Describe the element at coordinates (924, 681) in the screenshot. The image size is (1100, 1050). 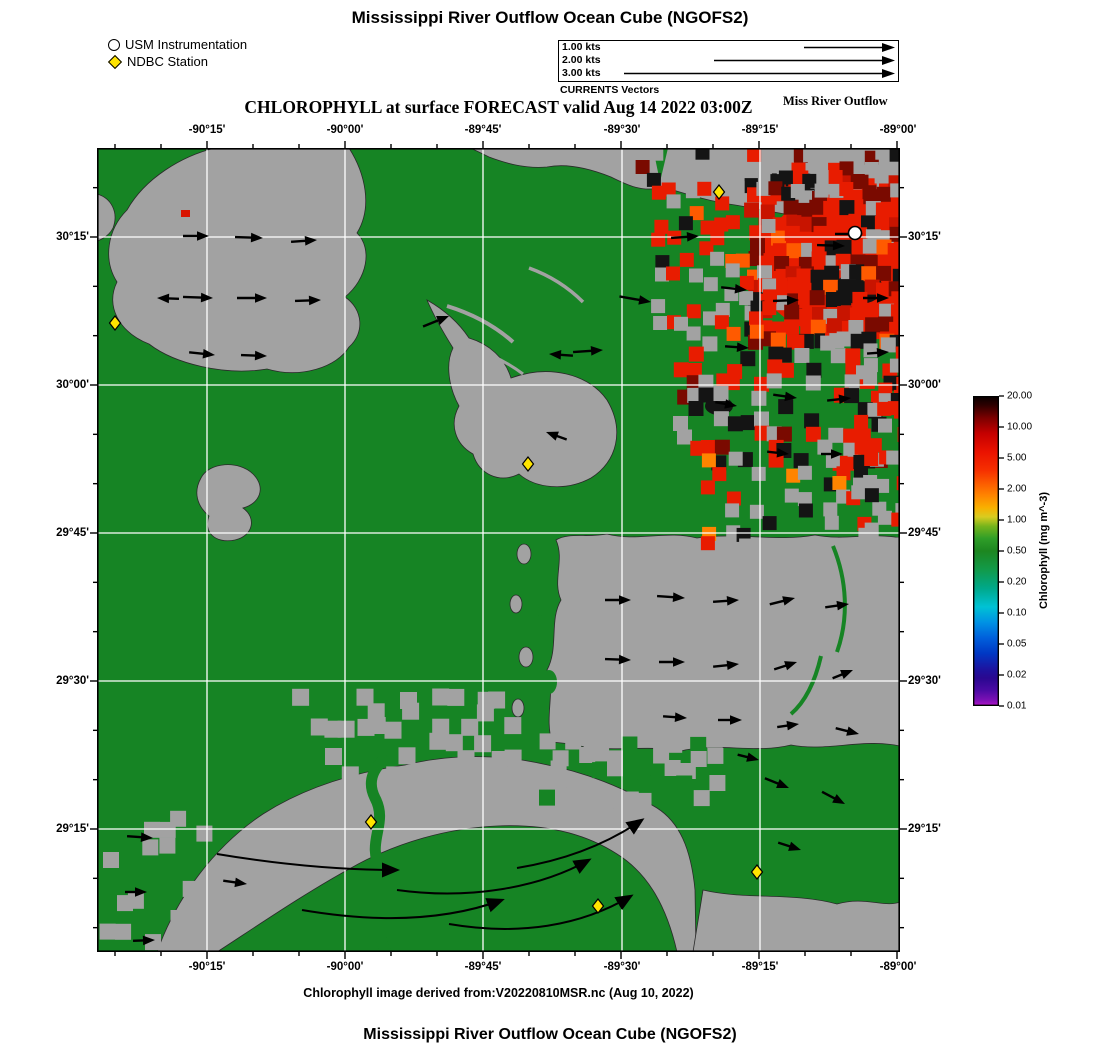
I see `lat-label-right: 29°30'` at that location.